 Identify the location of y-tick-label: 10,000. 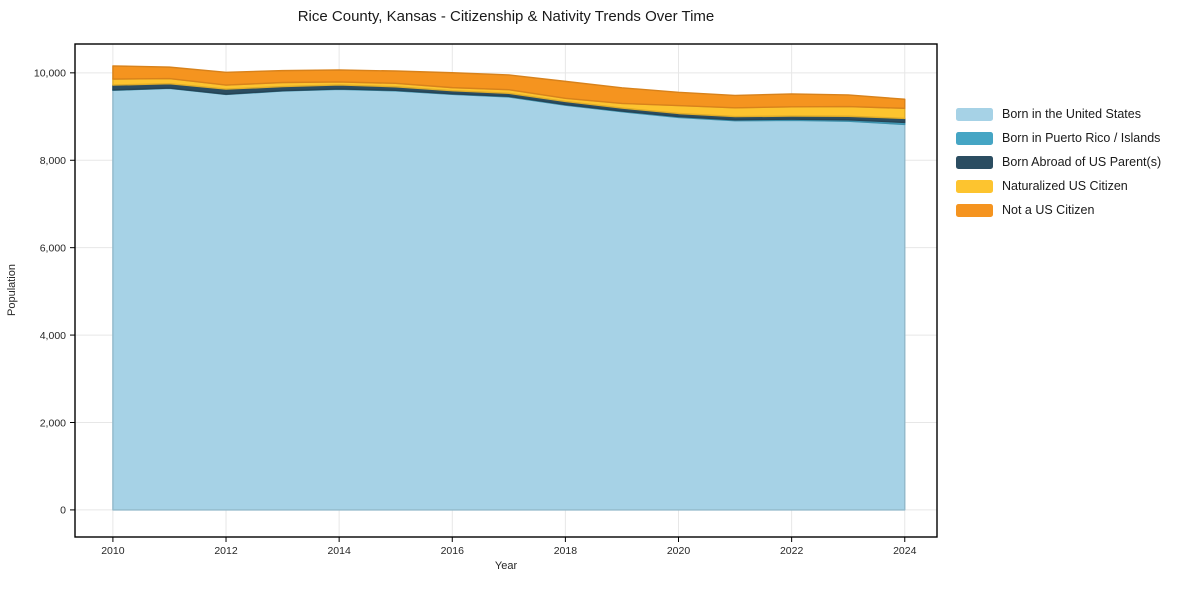
(50, 74).